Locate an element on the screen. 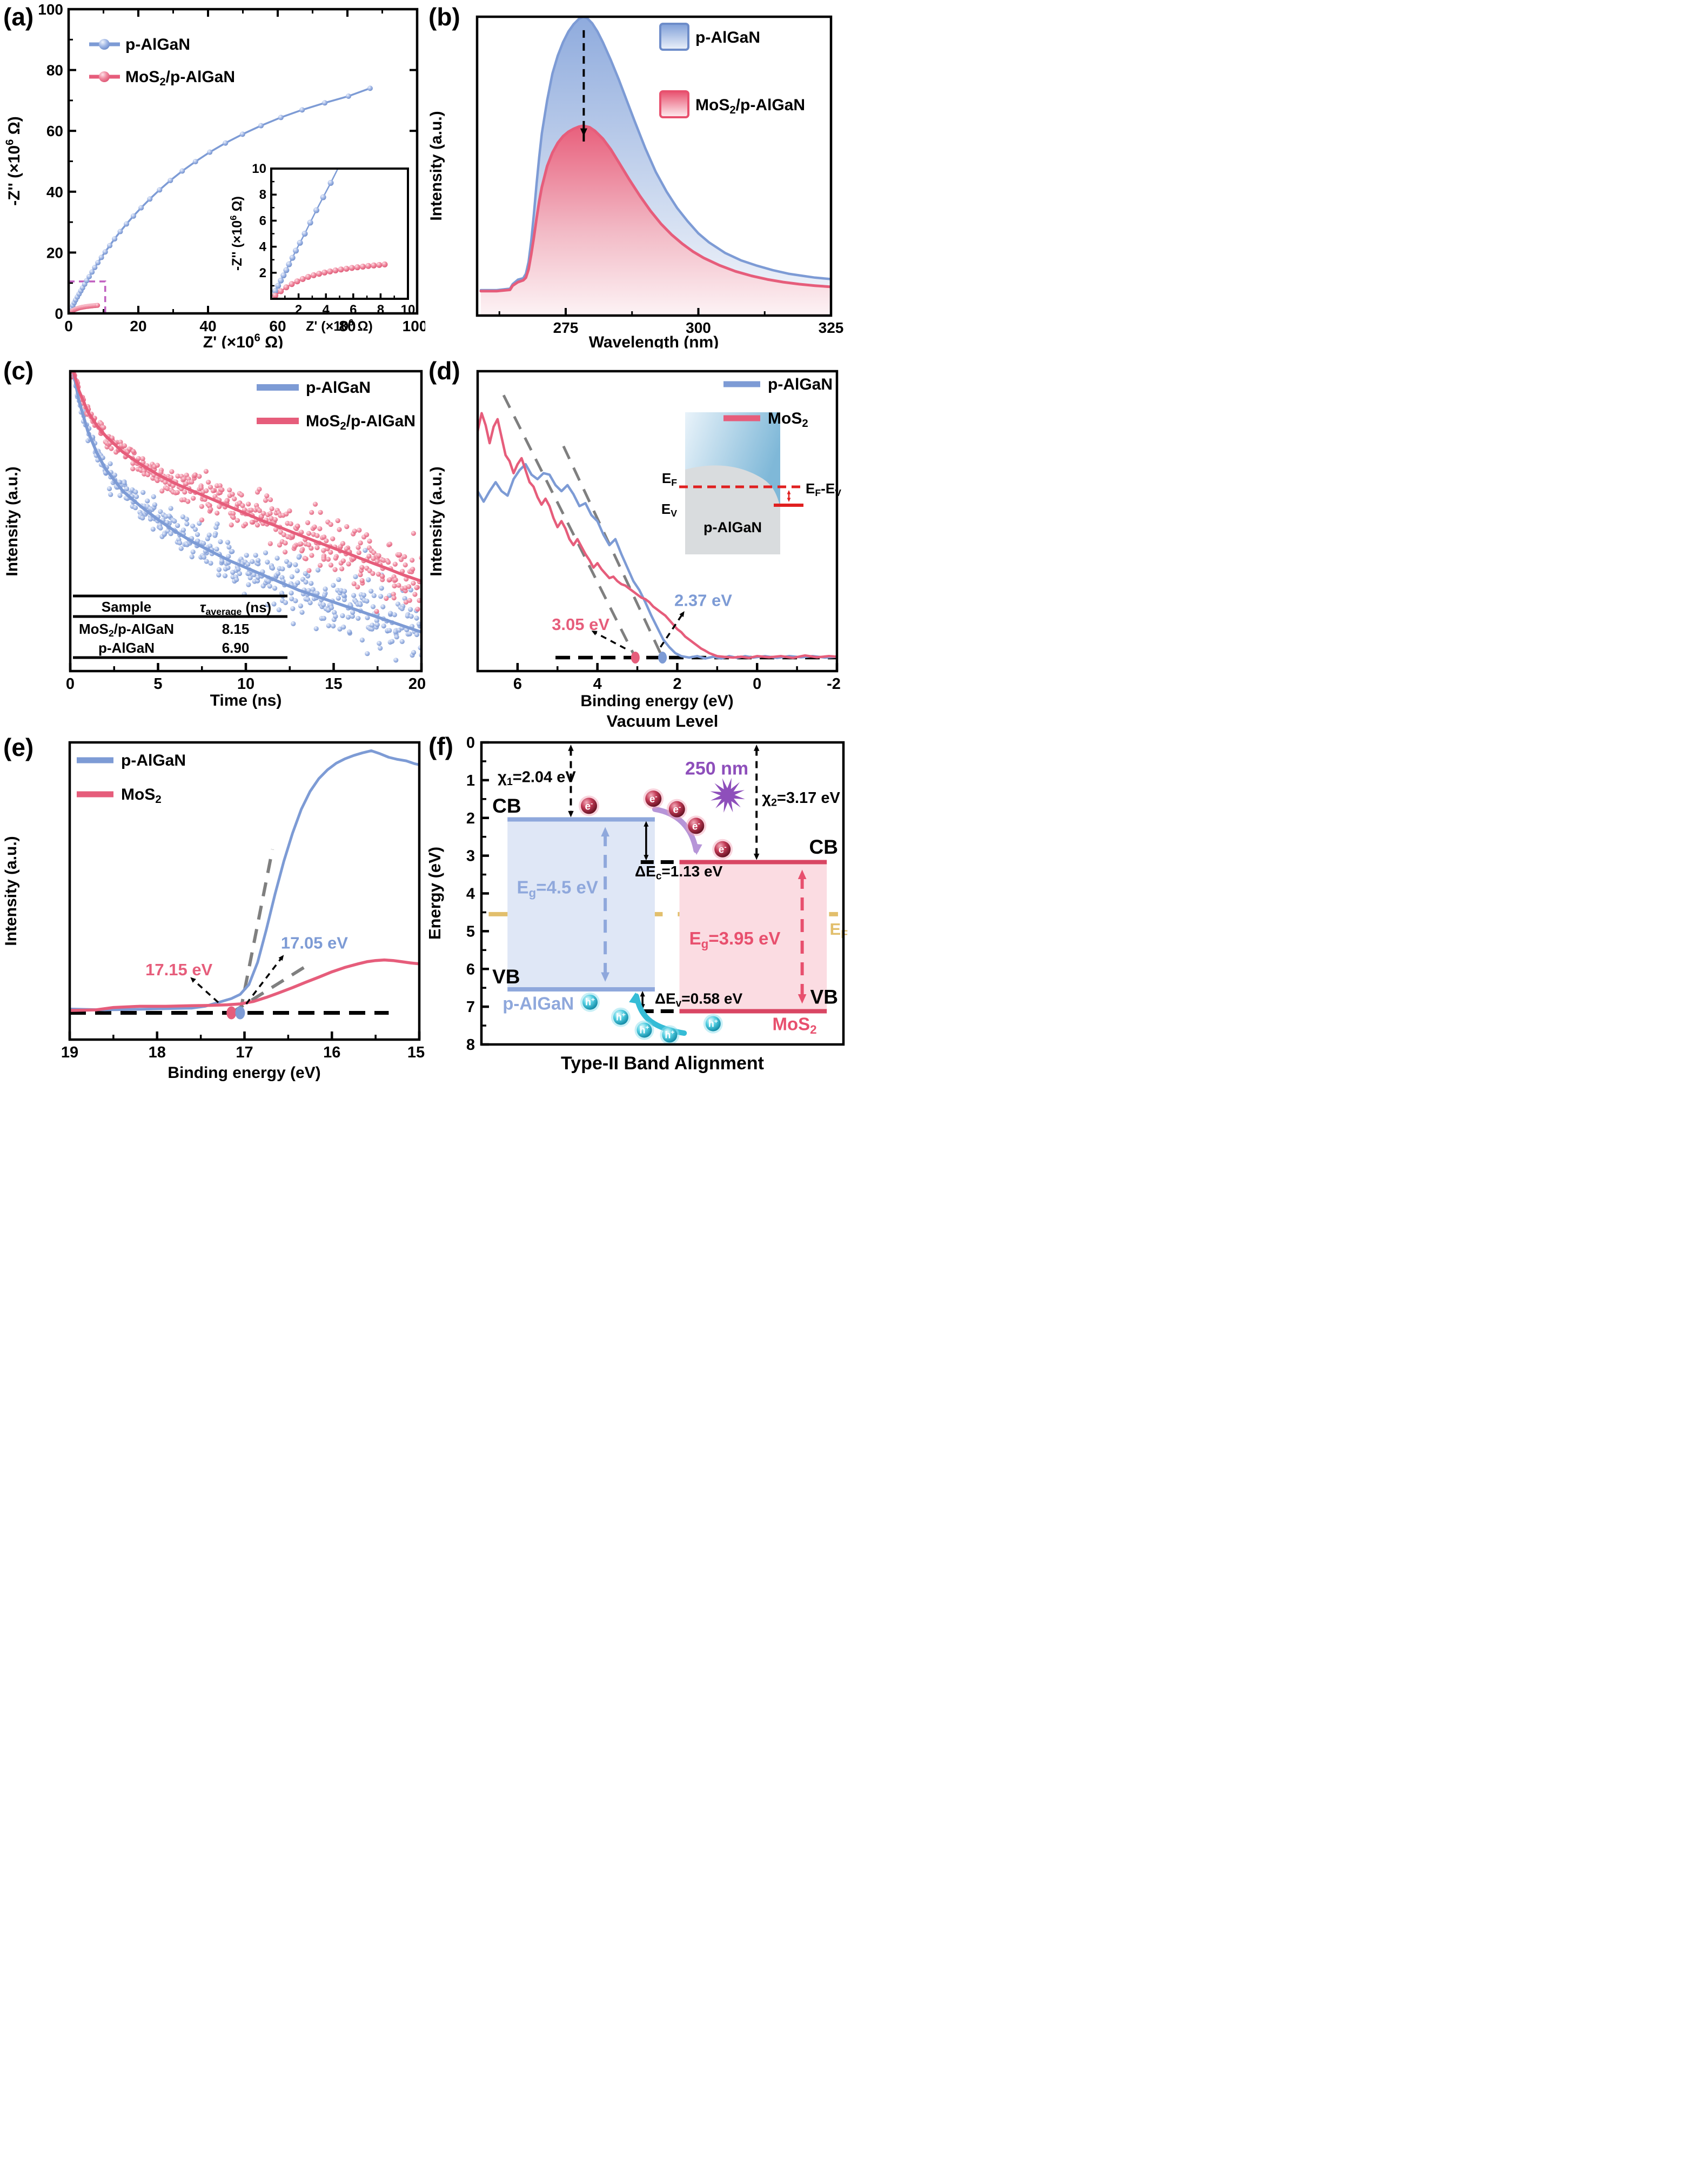  axes-b: 275 300 325 Wavelength (nm) Intensity (a.u.) is located at coordinates (635, 230).